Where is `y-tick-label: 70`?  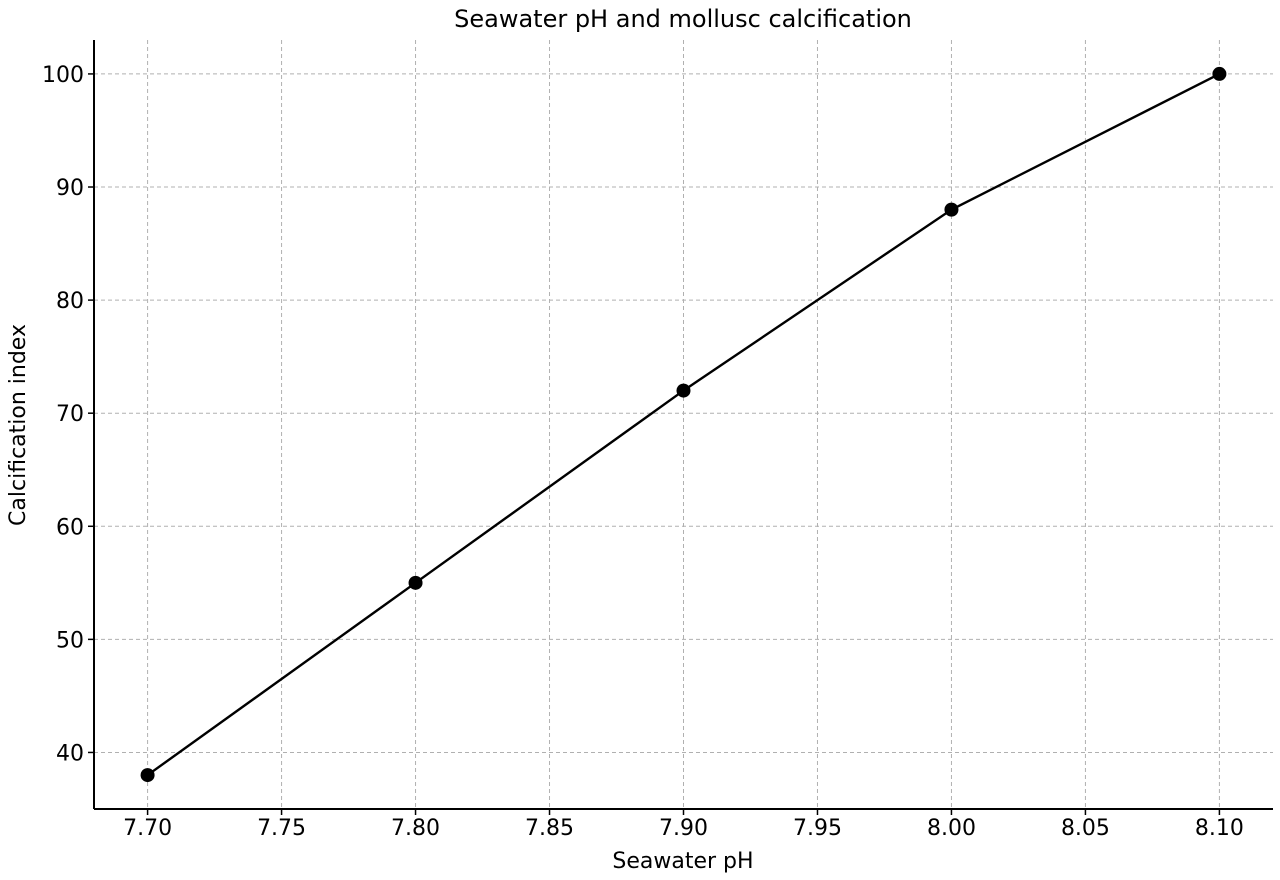 y-tick-label: 70 is located at coordinates (70, 414).